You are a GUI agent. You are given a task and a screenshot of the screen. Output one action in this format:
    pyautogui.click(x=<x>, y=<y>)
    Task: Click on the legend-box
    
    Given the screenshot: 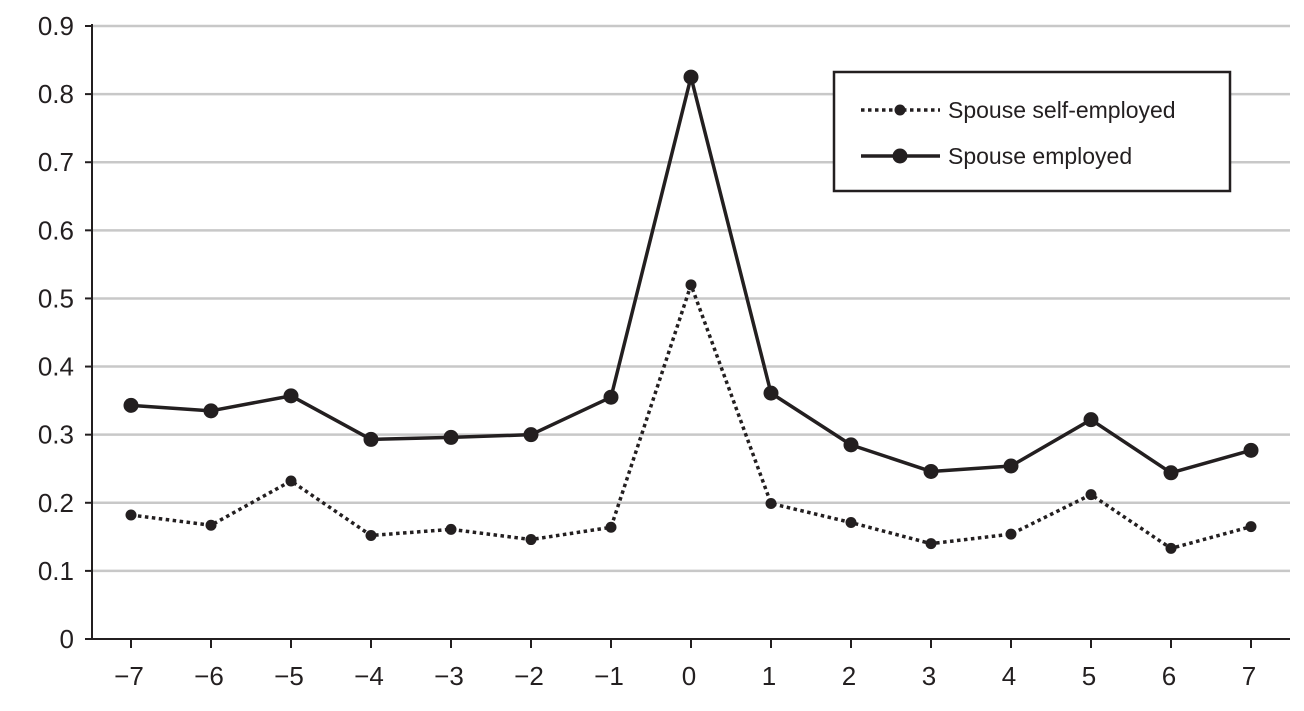 What is the action you would take?
    pyautogui.click(x=1032, y=131)
    